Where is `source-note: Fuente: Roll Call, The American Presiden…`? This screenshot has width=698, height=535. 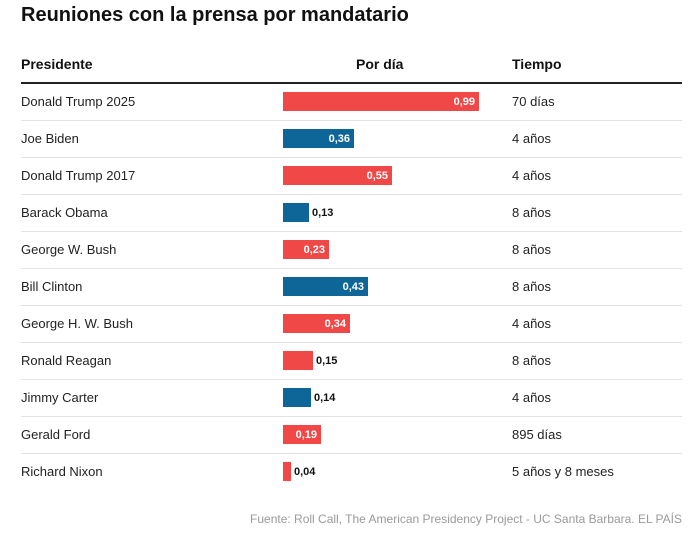 source-note: Fuente: Roll Call, The American Presiden… is located at coordinates (466, 519).